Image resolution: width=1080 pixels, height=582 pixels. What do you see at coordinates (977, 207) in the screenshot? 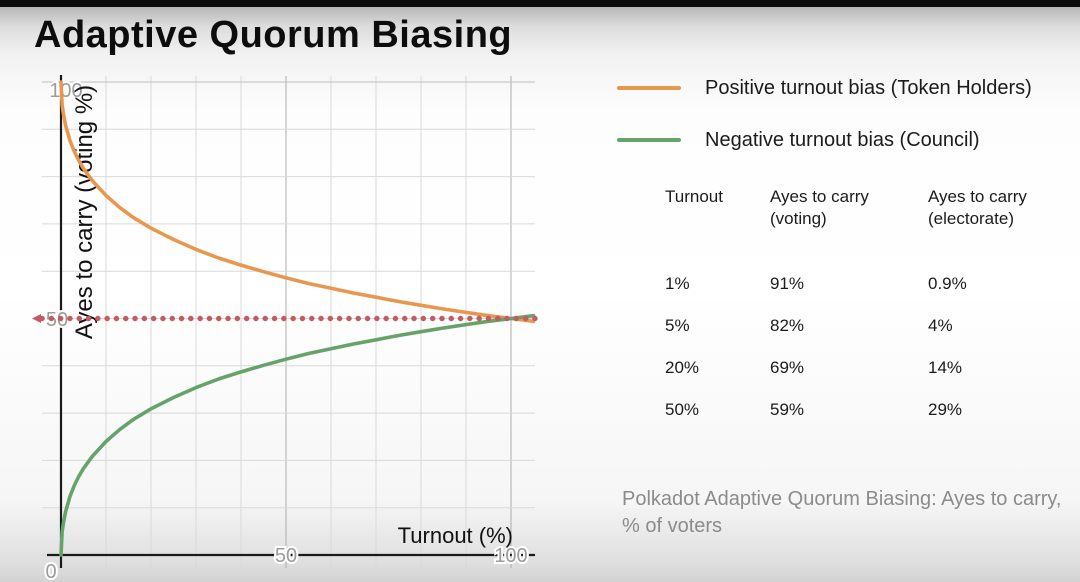
I see `table-header: Ayes to carry (electorate)` at bounding box center [977, 207].